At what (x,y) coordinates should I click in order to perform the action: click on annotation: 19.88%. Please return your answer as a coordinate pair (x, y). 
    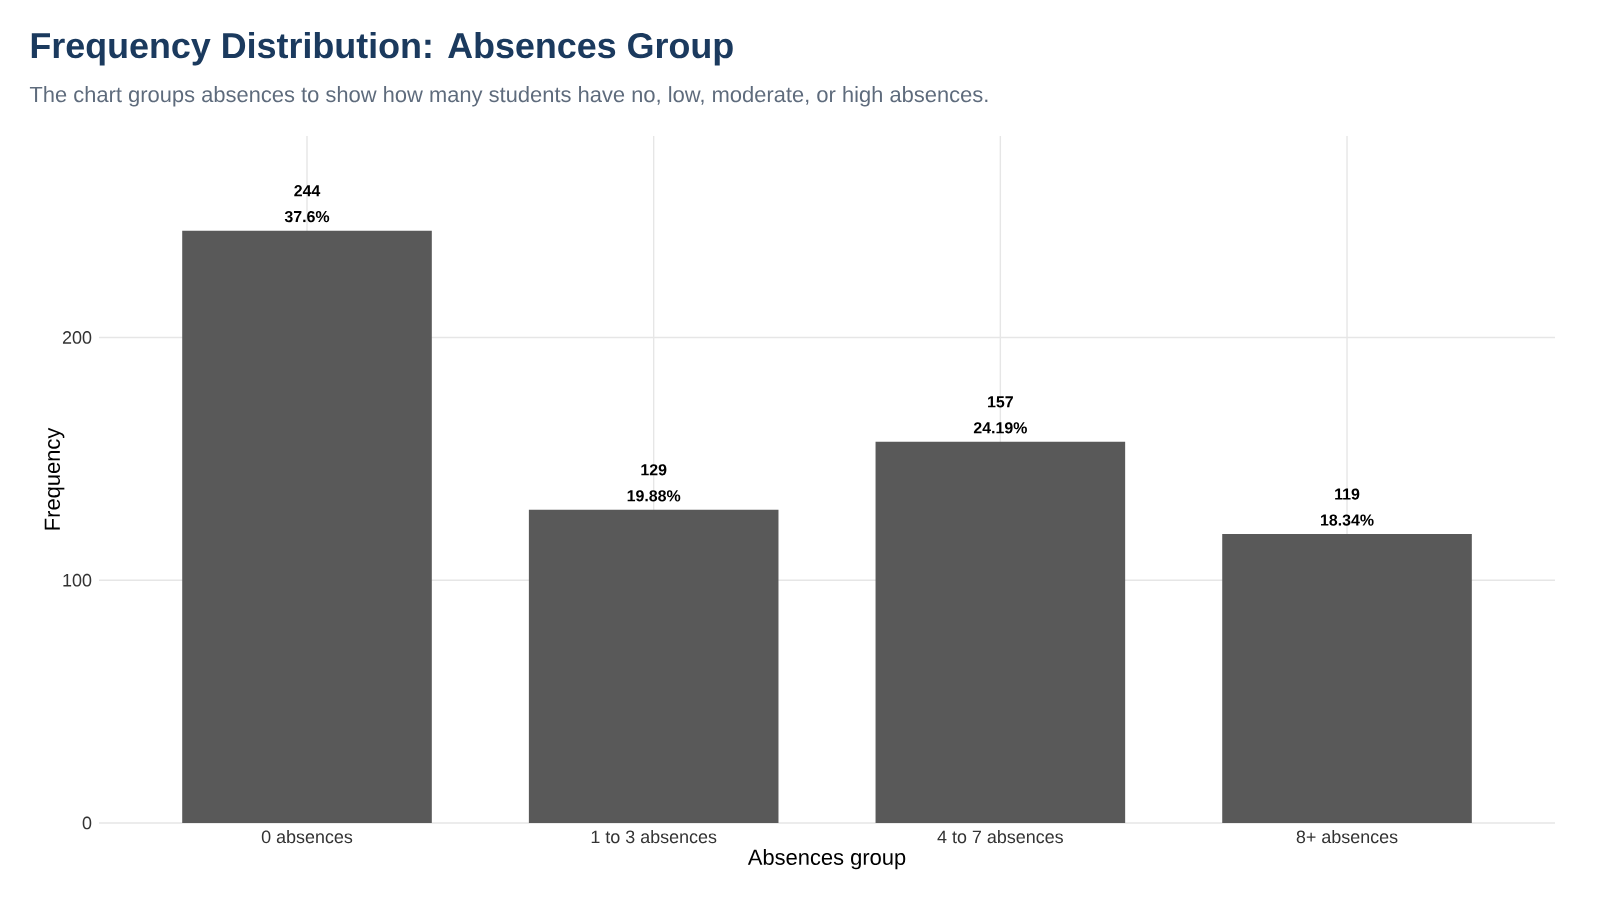
    Looking at the image, I should click on (654, 496).